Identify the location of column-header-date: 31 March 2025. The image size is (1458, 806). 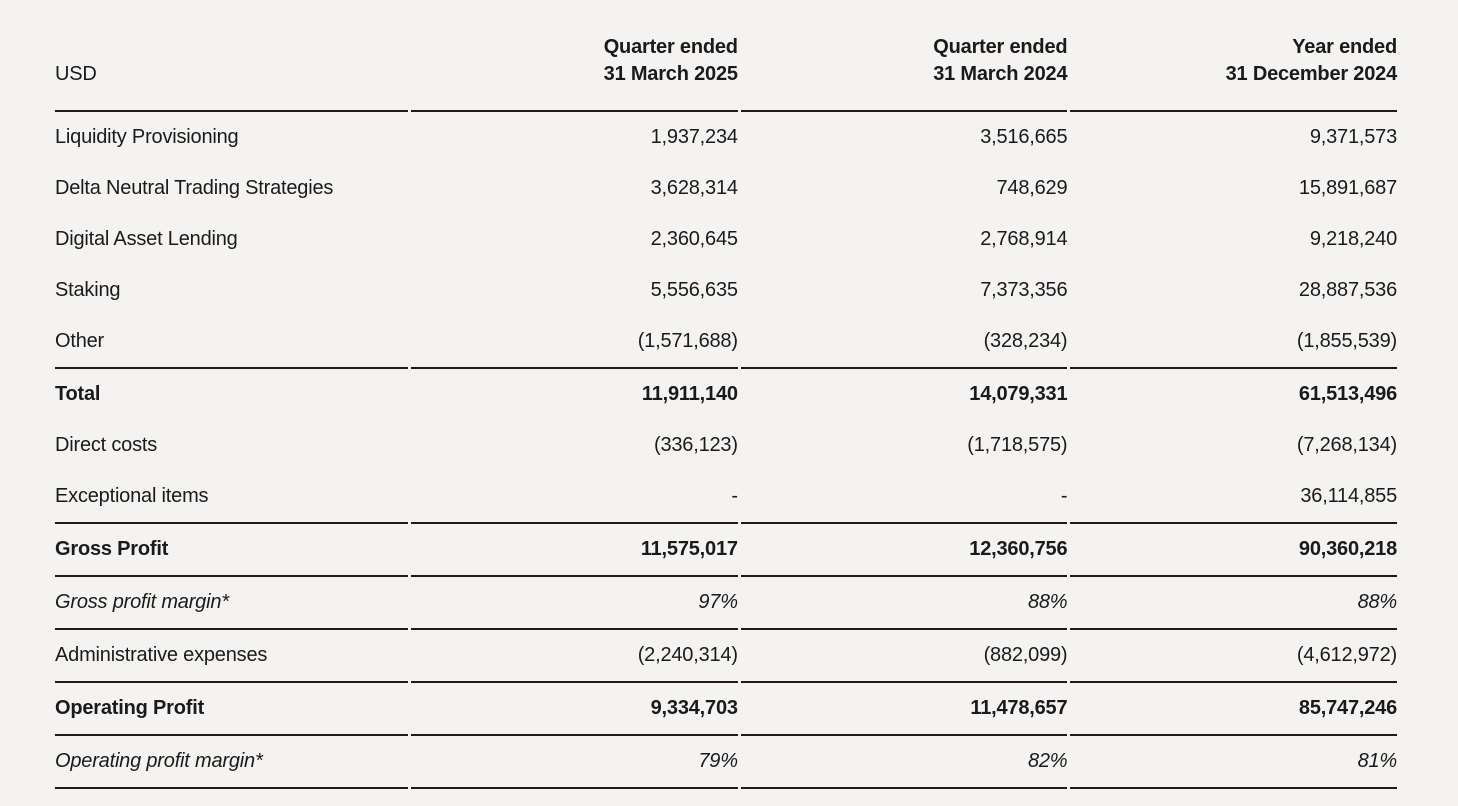
(670, 74).